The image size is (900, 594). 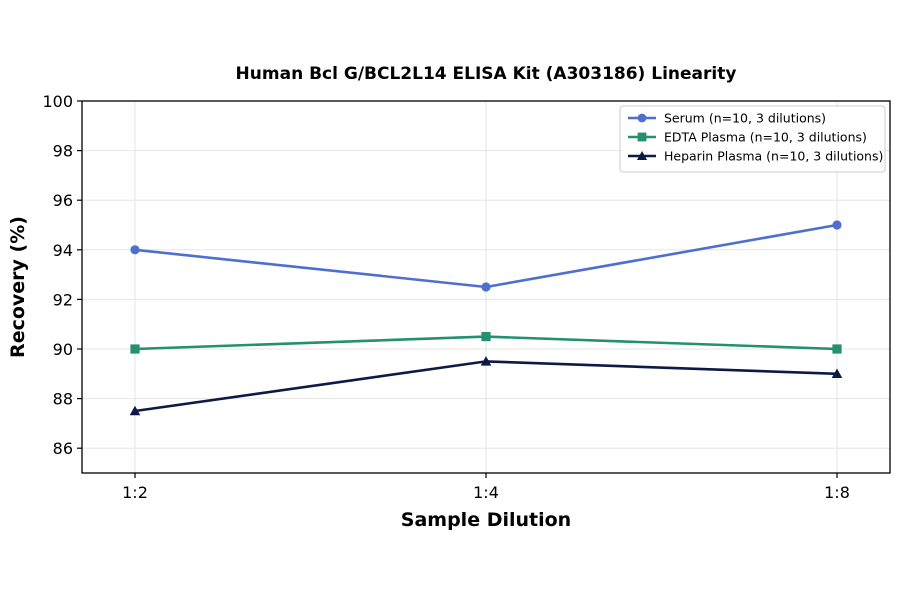 What do you see at coordinates (765, 137) in the screenshot?
I see `legend-label: EDTA Plasma (n=10, 3 dilutions)` at bounding box center [765, 137].